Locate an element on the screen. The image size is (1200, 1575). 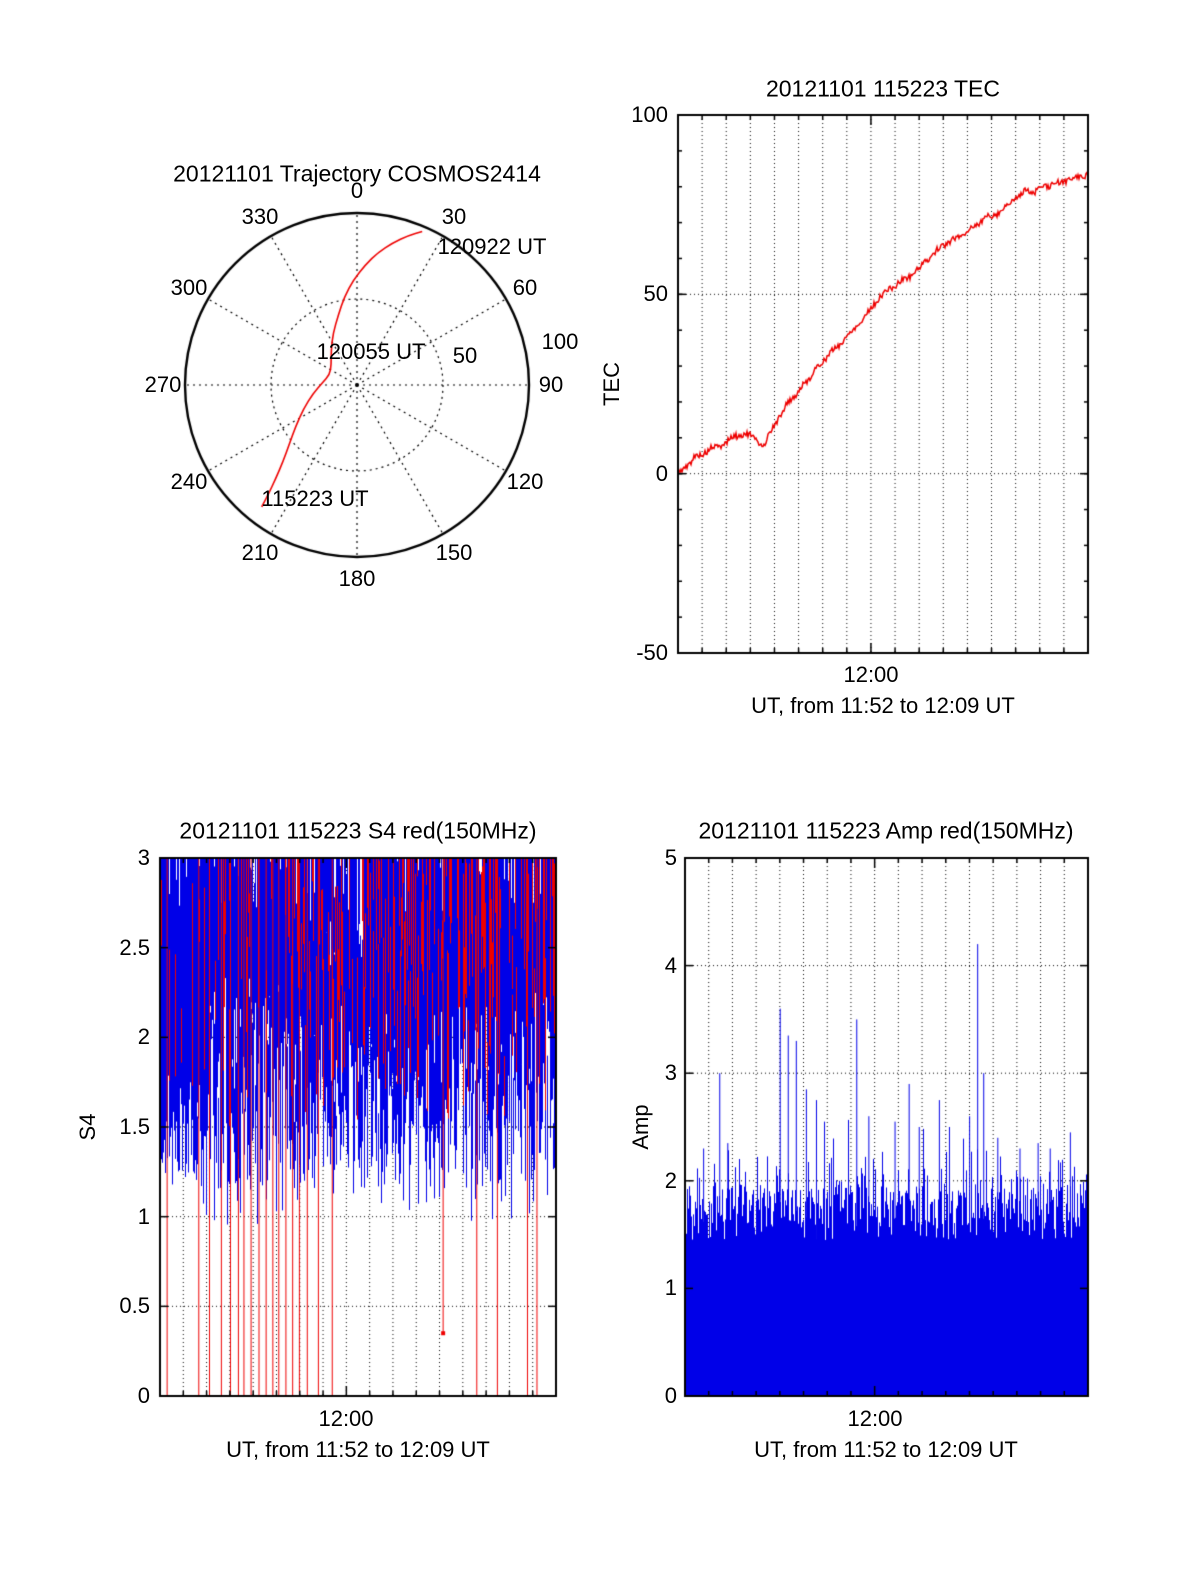
azimuth-tick-label: 180 is located at coordinates (357, 578).